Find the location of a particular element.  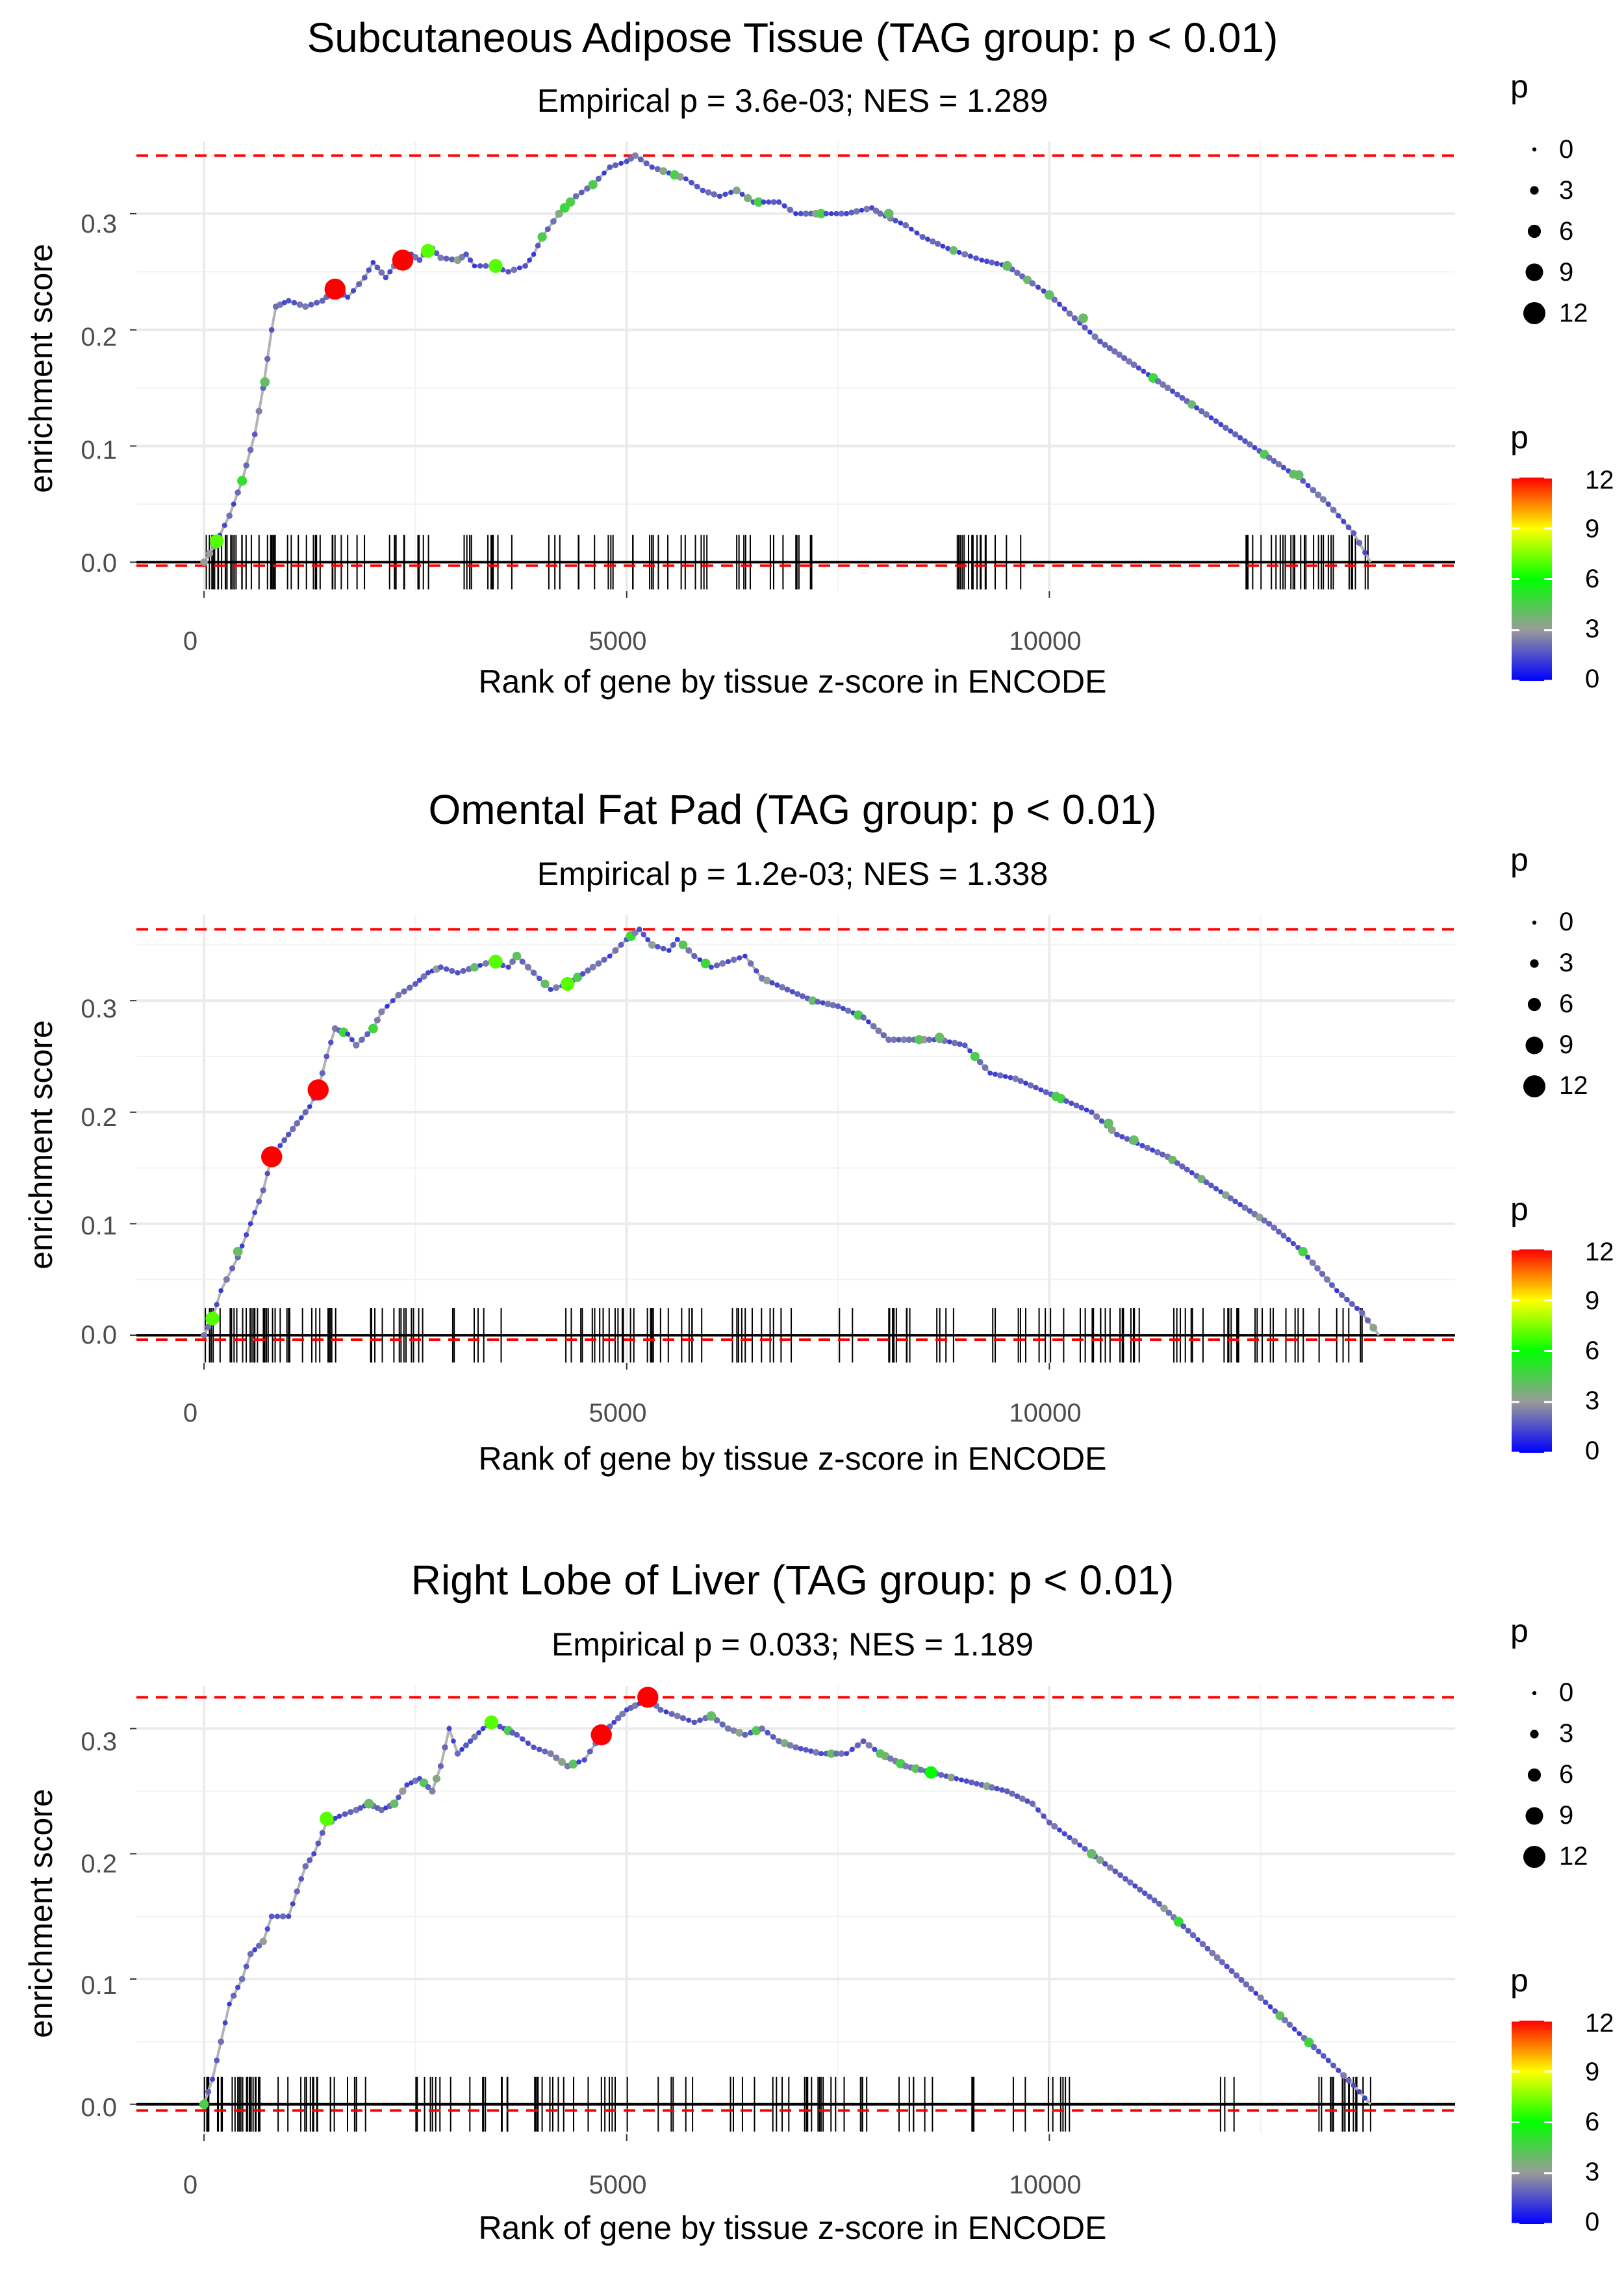

y-tick-label: 0.3 is located at coordinates (99, 1742).